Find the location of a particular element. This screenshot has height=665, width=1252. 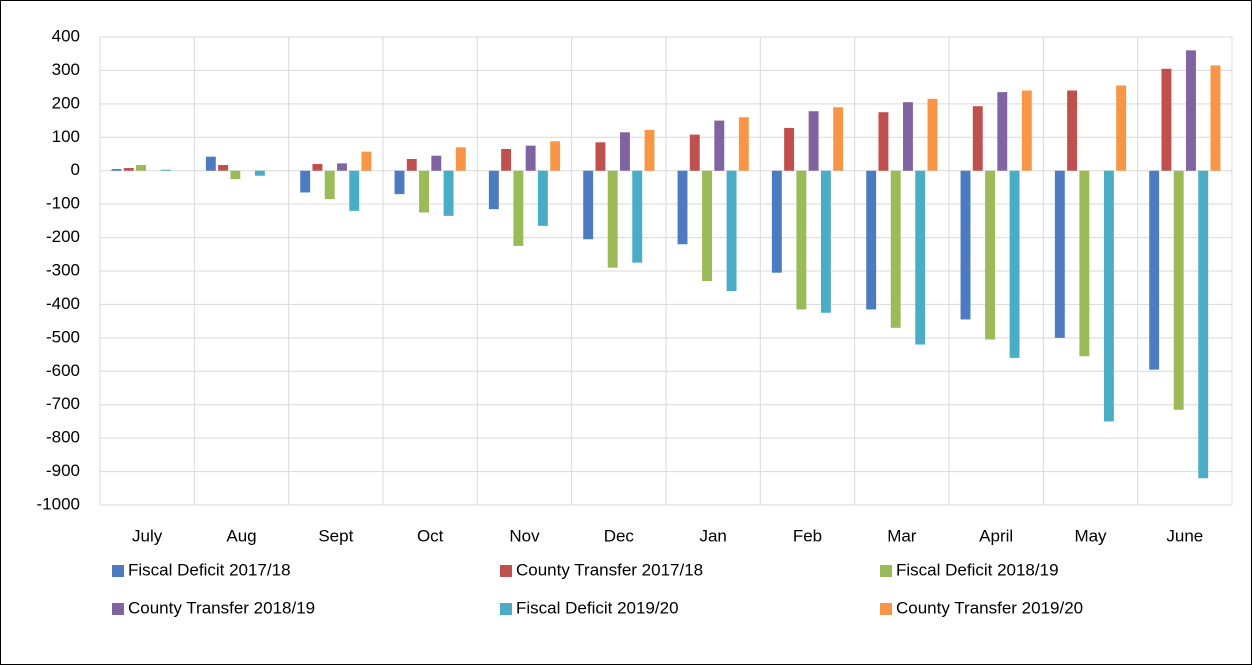

x-tick-label: Sept is located at coordinates (335, 535).